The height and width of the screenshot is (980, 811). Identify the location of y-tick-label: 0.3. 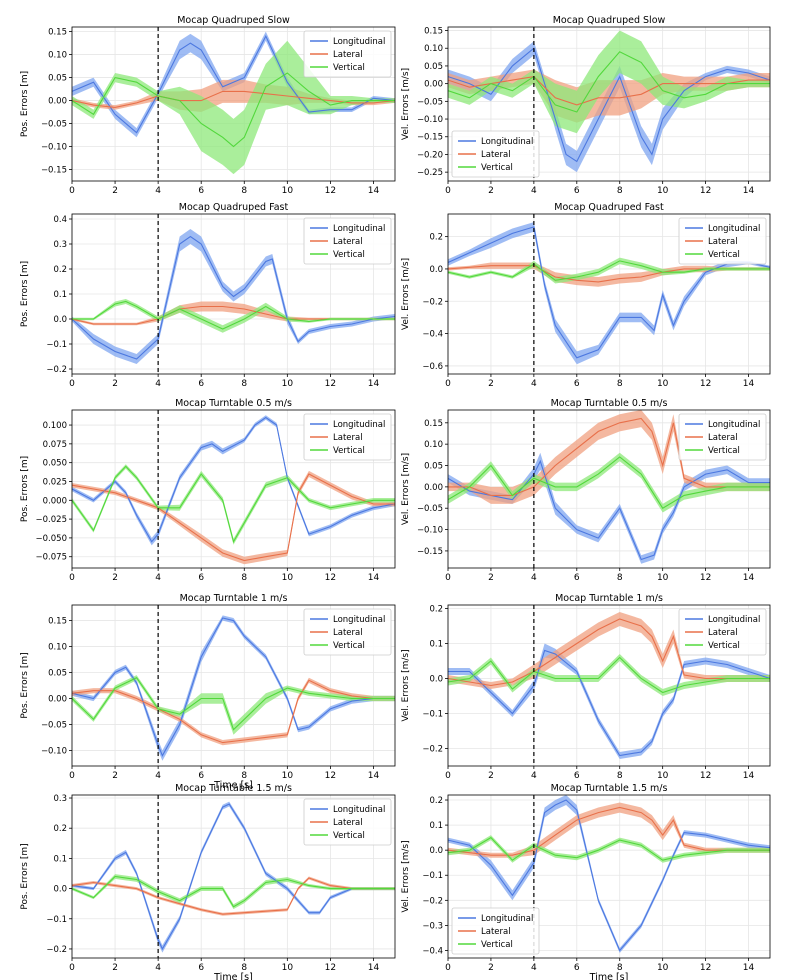
(60, 799).